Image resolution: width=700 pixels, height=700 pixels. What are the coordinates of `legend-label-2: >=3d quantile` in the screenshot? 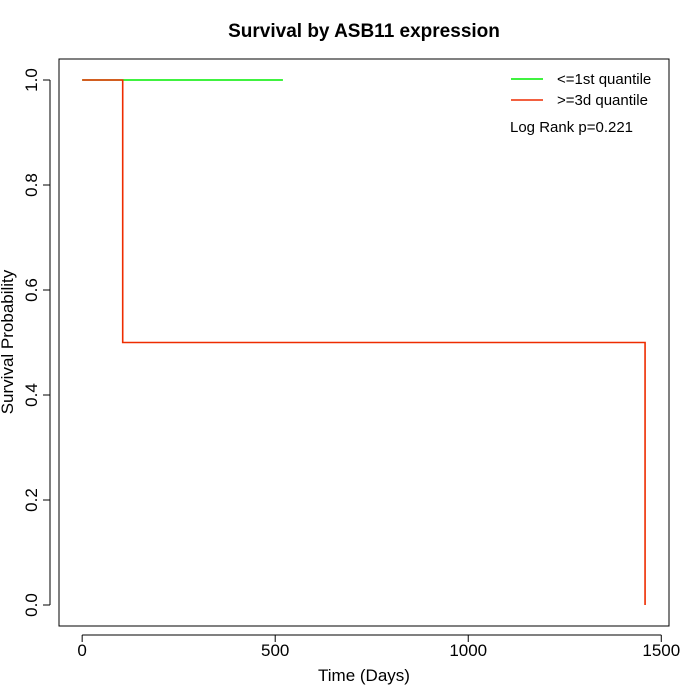 It's located at (602, 100).